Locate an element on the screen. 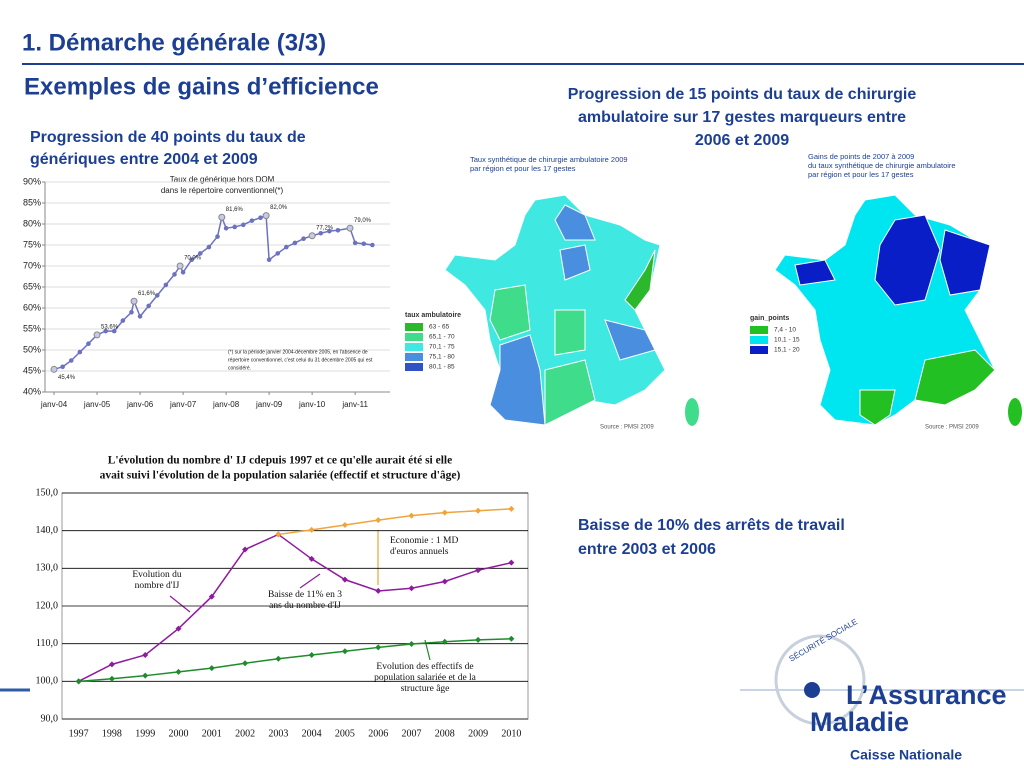  x-tick-label: janv-08 is located at coordinates (226, 404).